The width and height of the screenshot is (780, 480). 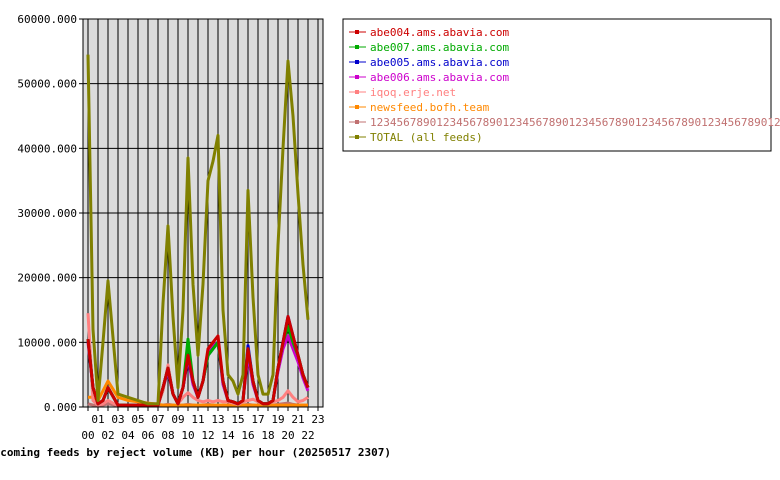 What do you see at coordinates (47, 84) in the screenshot?
I see `y-tick-label: 50000.000` at bounding box center [47, 84].